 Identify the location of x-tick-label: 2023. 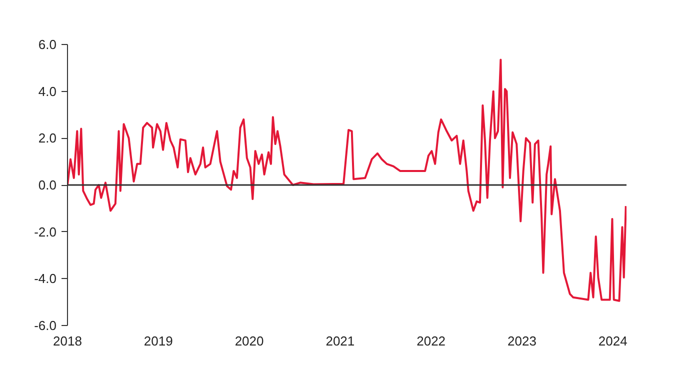
(522, 341).